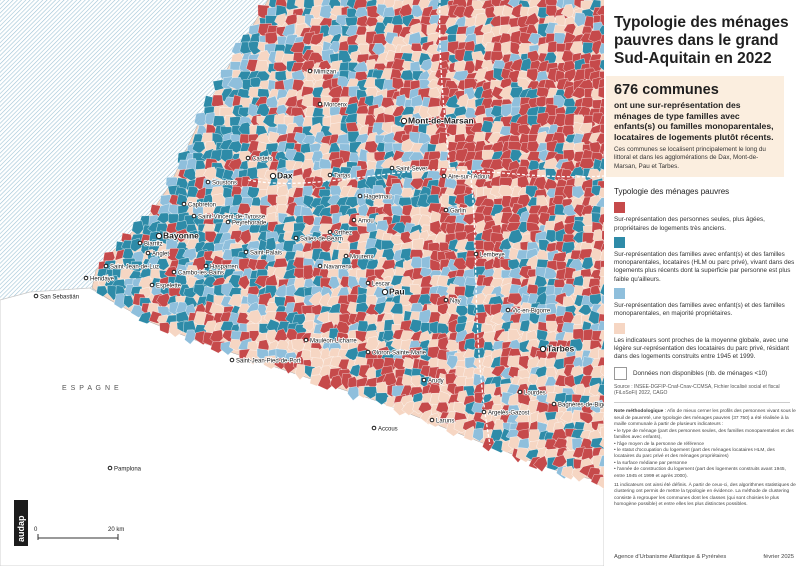 This screenshot has width=800, height=566. What do you see at coordinates (36, 530) in the screenshot?
I see `scale-start-label: 0` at bounding box center [36, 530].